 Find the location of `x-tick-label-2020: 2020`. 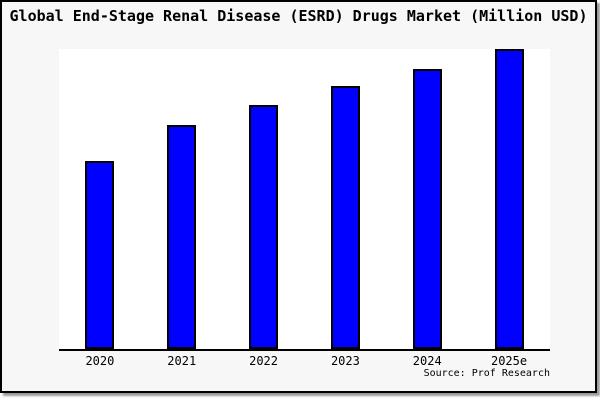

x-tick-label-2020: 2020 is located at coordinates (100, 361).